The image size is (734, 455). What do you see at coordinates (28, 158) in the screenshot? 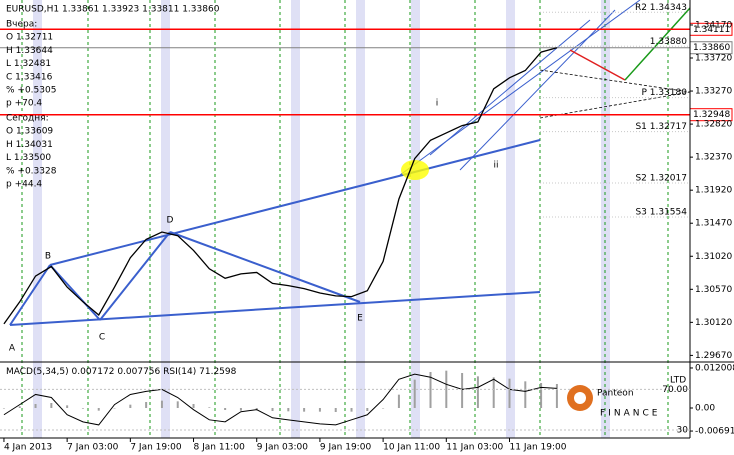
I see `info-line: L 1.33500` at bounding box center [28, 158].